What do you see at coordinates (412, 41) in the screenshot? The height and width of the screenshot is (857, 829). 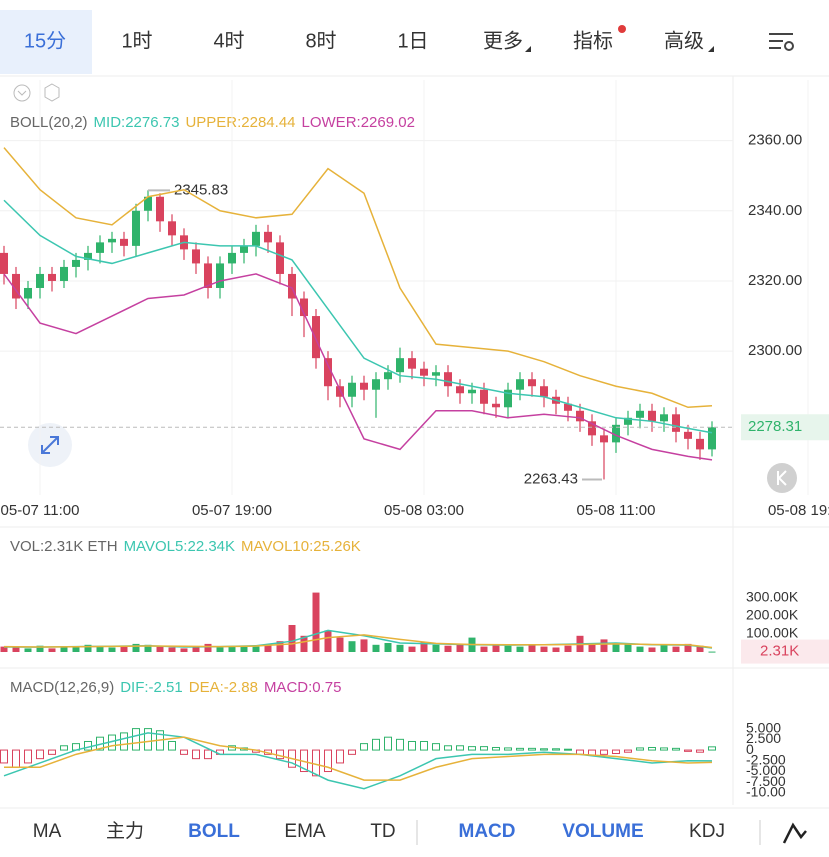 I see `time-tab: 1日` at bounding box center [412, 41].